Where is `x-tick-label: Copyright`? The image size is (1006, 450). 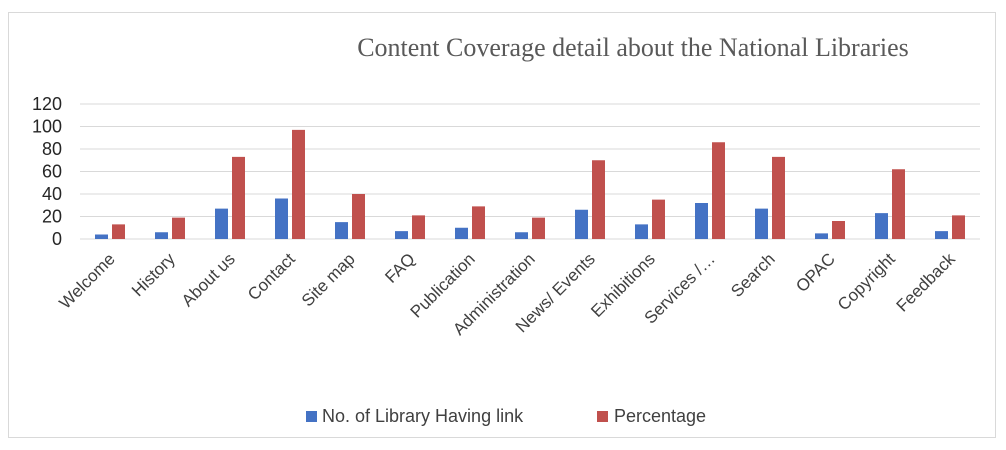
x-tick-label: Copyright is located at coordinates (866, 281).